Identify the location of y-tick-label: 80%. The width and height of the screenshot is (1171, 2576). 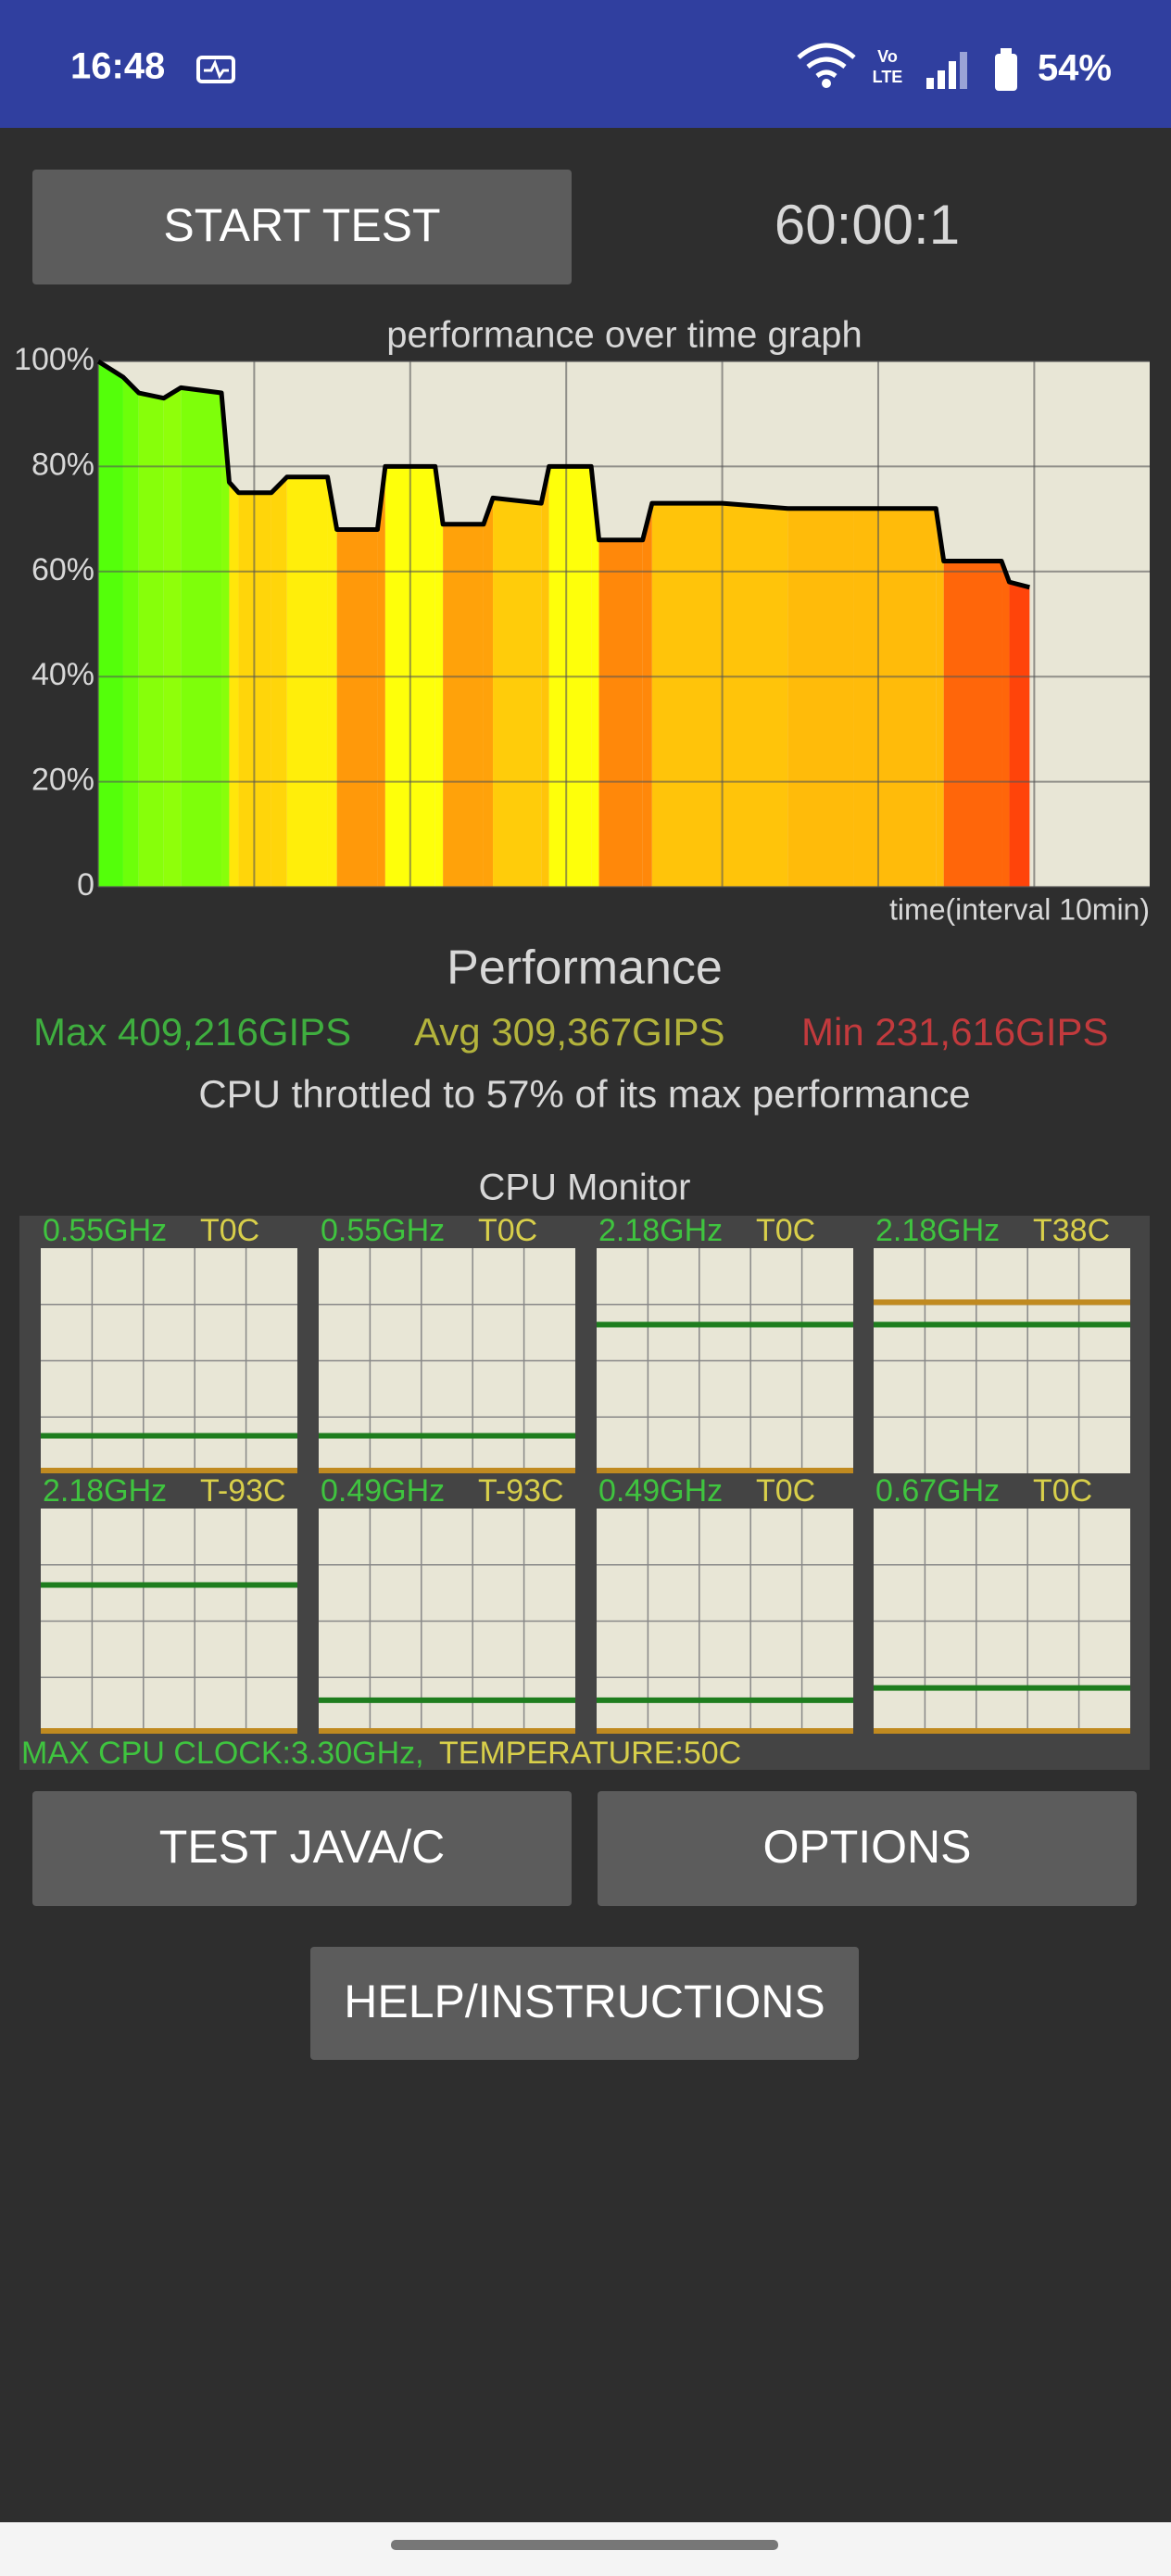
(63, 464).